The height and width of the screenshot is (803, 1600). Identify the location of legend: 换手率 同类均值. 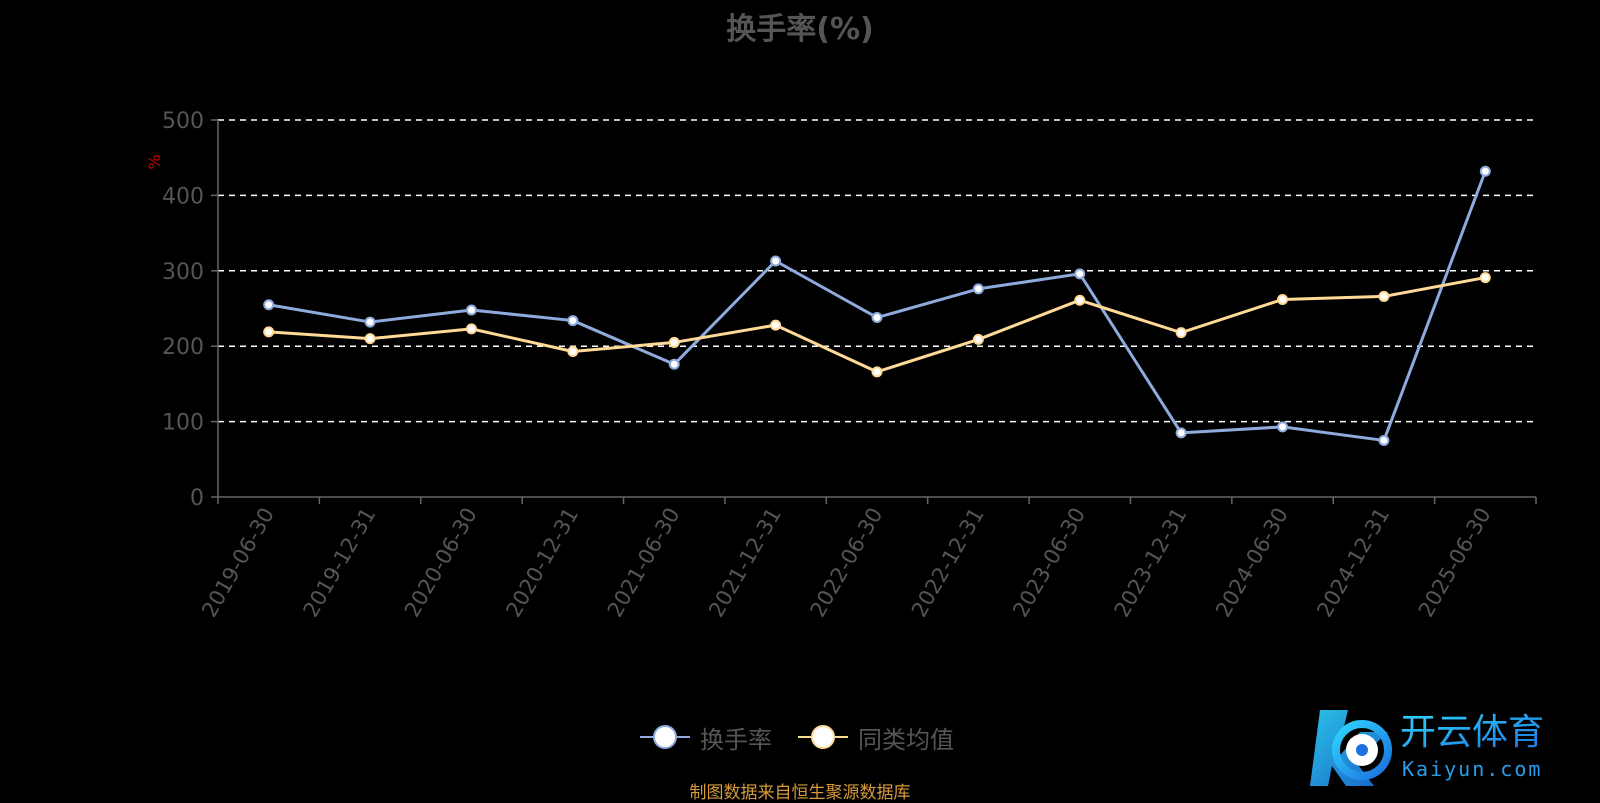
(797, 737).